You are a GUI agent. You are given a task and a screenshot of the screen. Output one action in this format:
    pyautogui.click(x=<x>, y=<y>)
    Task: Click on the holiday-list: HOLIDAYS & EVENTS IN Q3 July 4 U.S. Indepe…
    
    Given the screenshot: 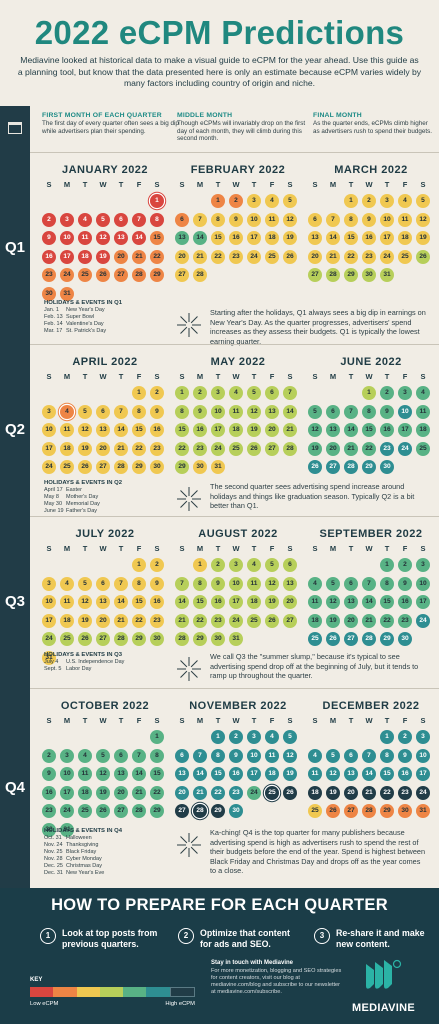 What is the action you would take?
    pyautogui.click(x=109, y=662)
    